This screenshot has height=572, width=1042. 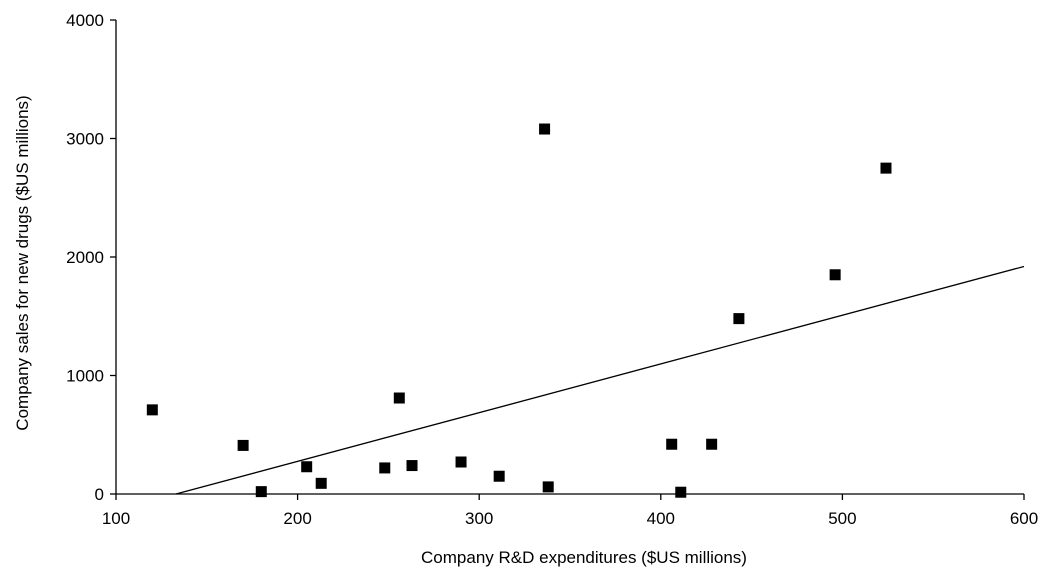 I want to click on y-tick-label: 2000, so click(x=85, y=257).